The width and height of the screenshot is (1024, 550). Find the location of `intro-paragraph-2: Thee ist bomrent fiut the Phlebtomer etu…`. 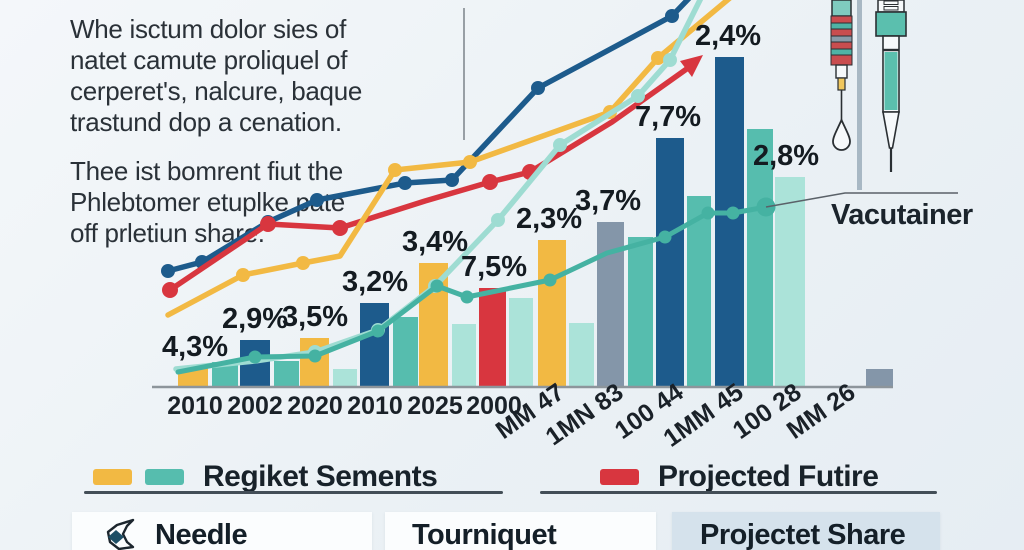

intro-paragraph-2: Thee ist bomrent fiut the Phlebtomer etu… is located at coordinates (242, 202).